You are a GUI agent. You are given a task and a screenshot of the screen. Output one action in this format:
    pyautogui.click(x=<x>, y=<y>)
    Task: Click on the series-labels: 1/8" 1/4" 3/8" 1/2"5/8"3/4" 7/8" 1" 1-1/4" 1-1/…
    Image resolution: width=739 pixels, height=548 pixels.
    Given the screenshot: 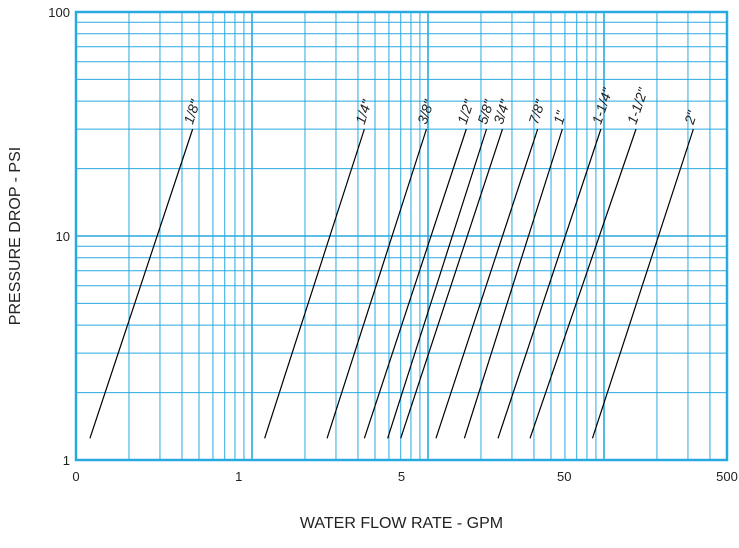 What is the action you would take?
    pyautogui.click(x=440, y=106)
    